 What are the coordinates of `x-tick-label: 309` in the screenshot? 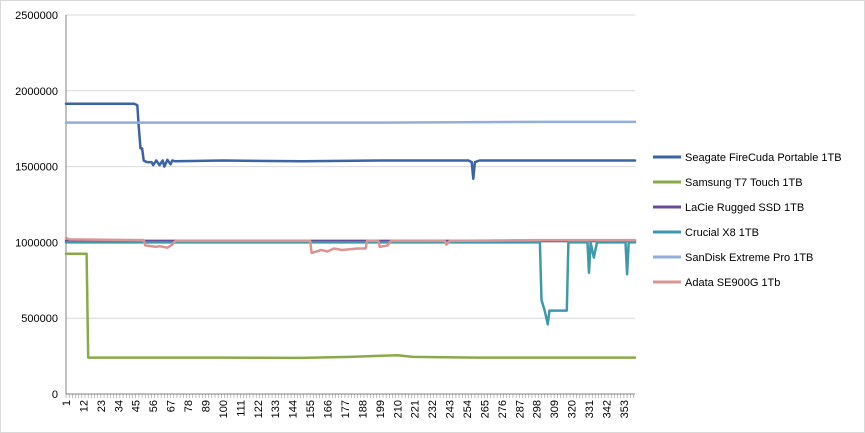 It's located at (555, 409).